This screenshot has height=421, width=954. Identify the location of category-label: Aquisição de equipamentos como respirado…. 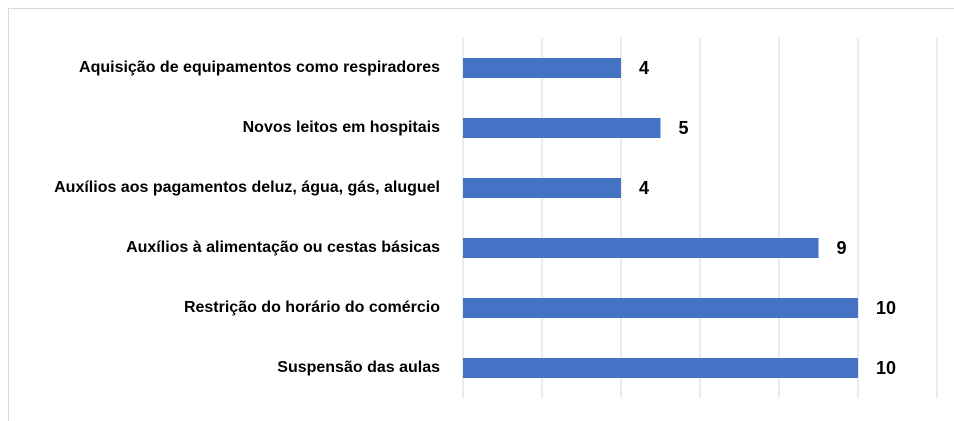
(259, 67).